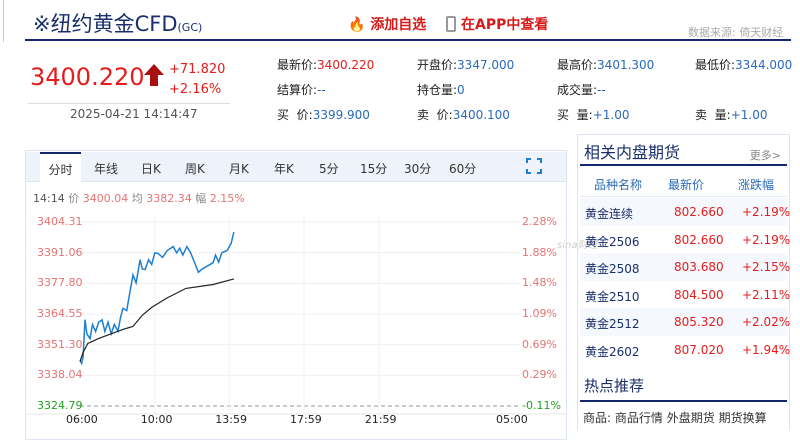 The image size is (800, 440). I want to click on field-label: 卖 量:, so click(713, 115).